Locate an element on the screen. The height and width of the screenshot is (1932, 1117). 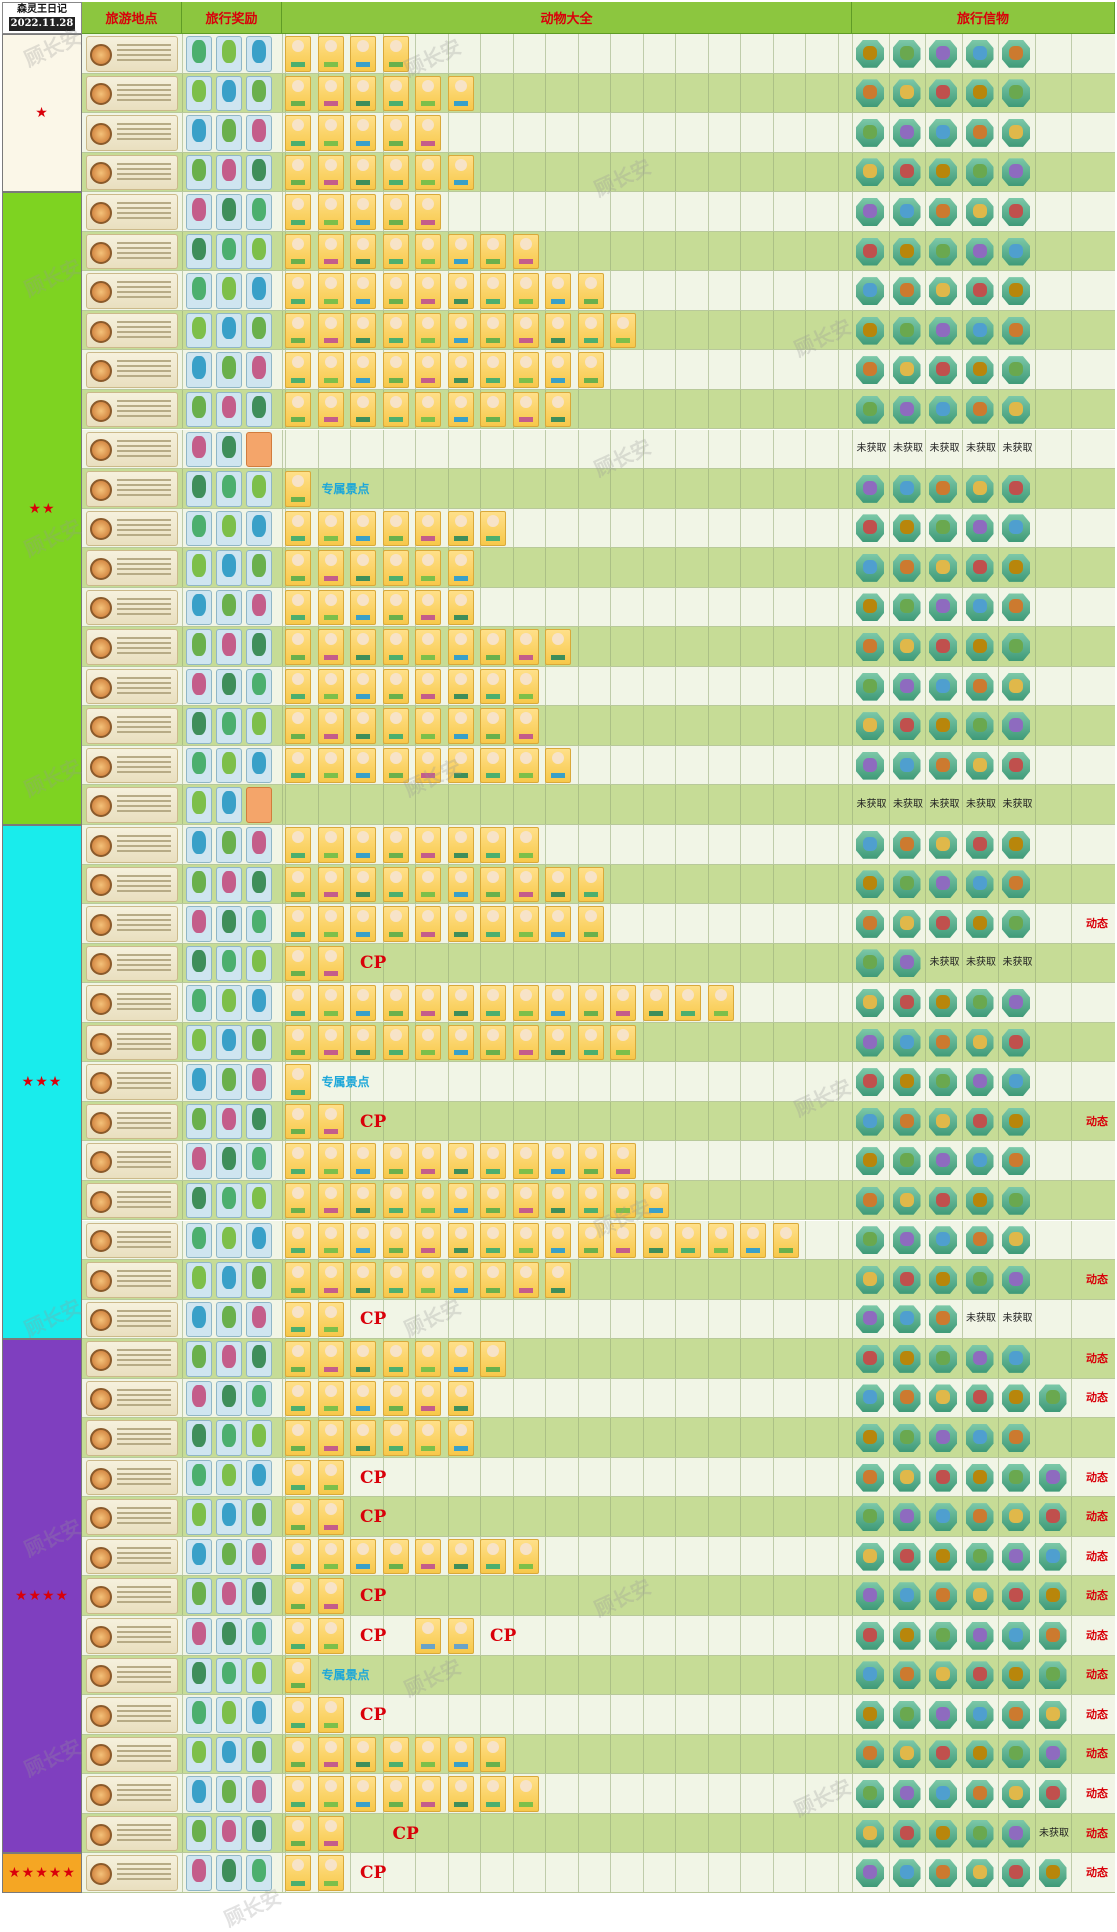
table-row is located at coordinates (598, 1161).